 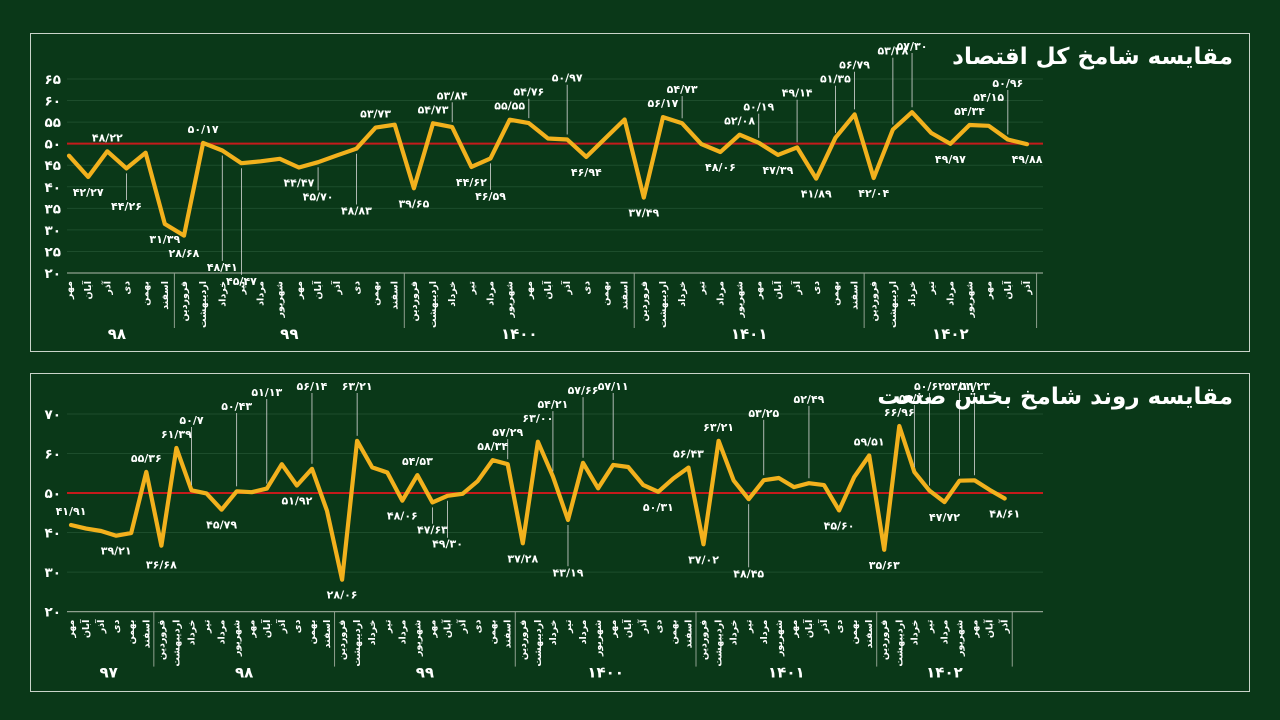 I want to click on data-point-value-label: ۵۰/۶۲, so click(x=929, y=386).